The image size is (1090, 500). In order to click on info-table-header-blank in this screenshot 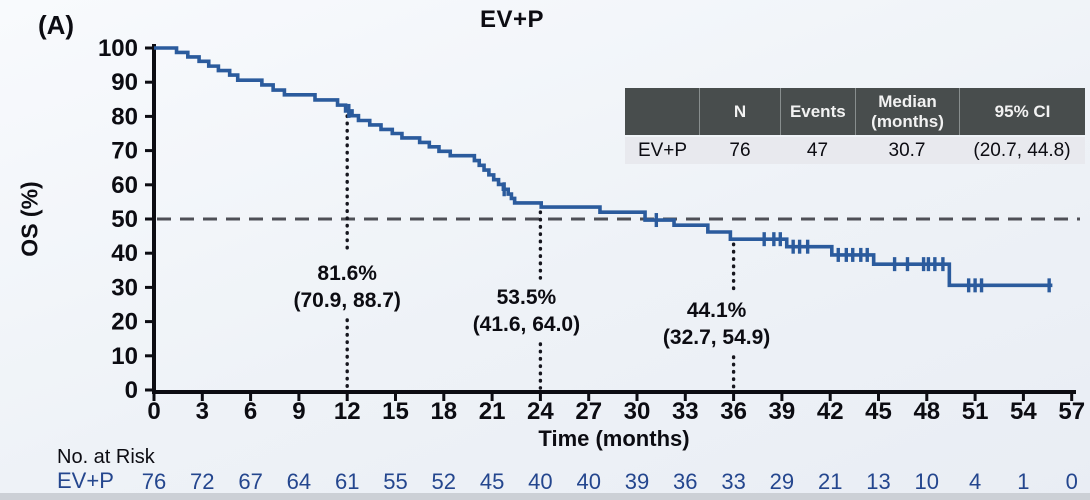, I will do `click(663, 111)`.